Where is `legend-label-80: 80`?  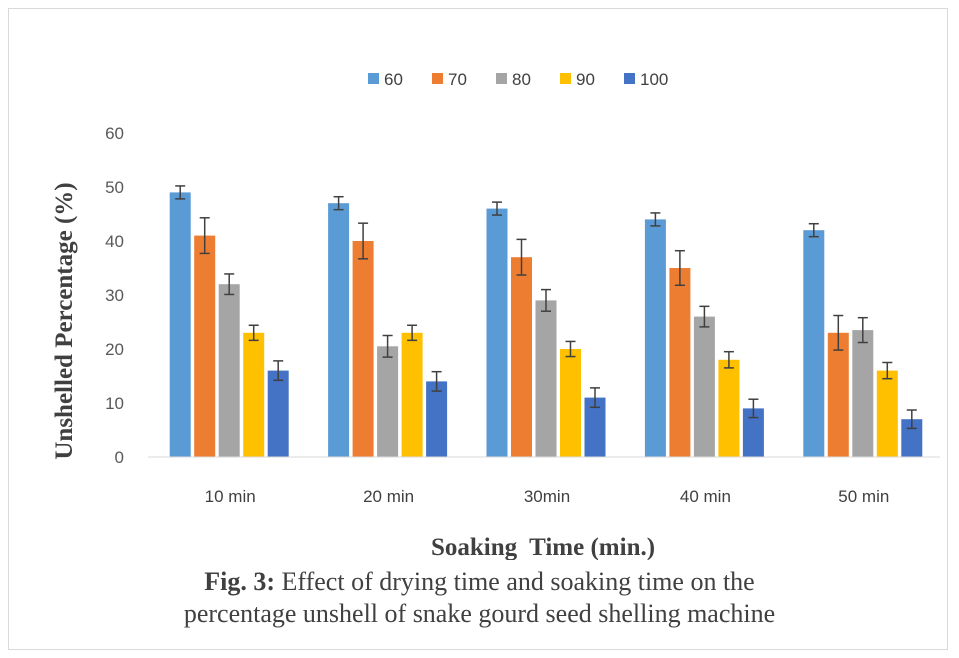 legend-label-80: 80 is located at coordinates (521, 79).